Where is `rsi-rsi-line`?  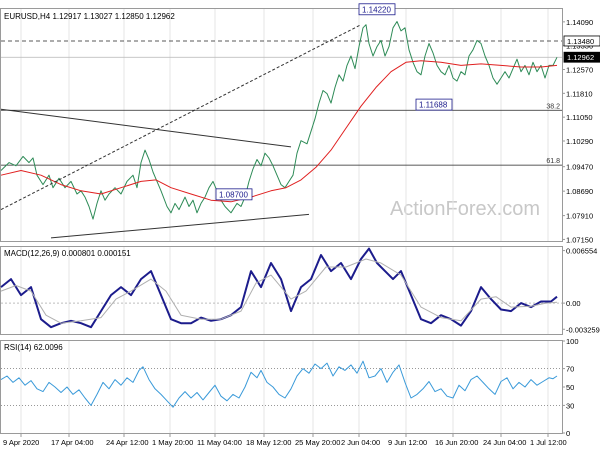 rsi-rsi-line is located at coordinates (279, 384).